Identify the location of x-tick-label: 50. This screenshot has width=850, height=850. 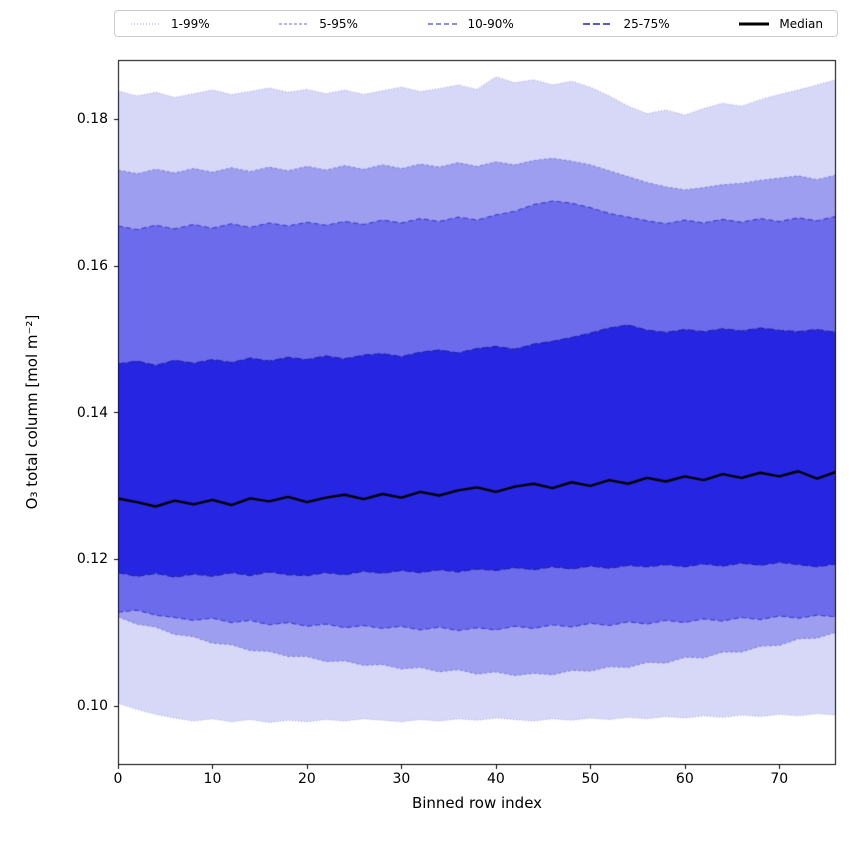
(590, 779).